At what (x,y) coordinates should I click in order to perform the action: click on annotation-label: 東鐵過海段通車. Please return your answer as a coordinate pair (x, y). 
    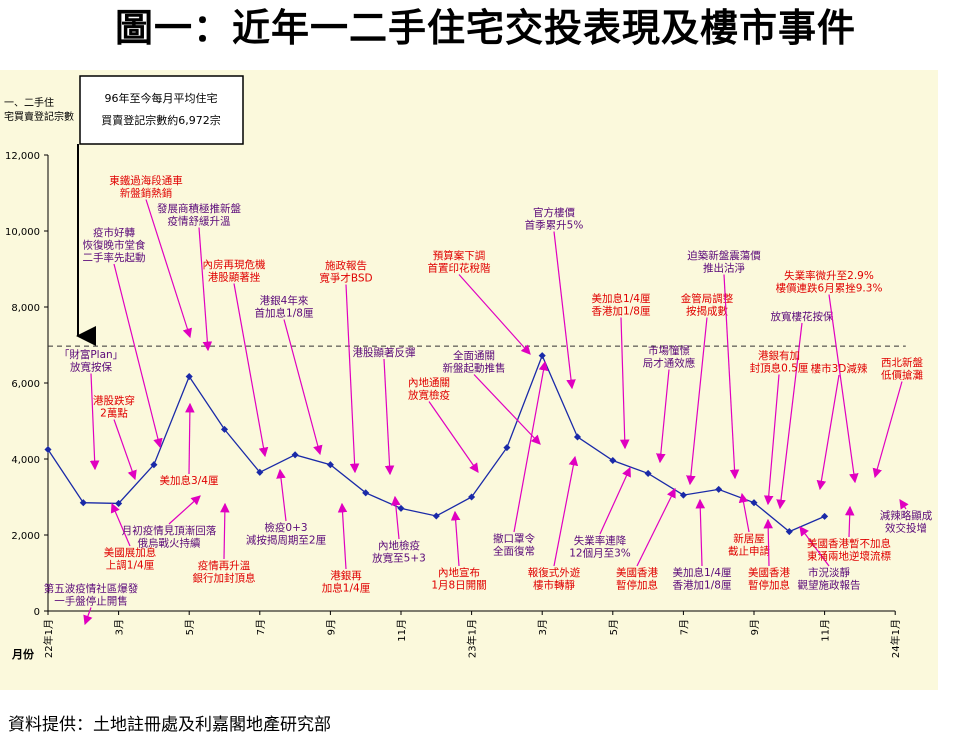
    Looking at the image, I should click on (146, 180).